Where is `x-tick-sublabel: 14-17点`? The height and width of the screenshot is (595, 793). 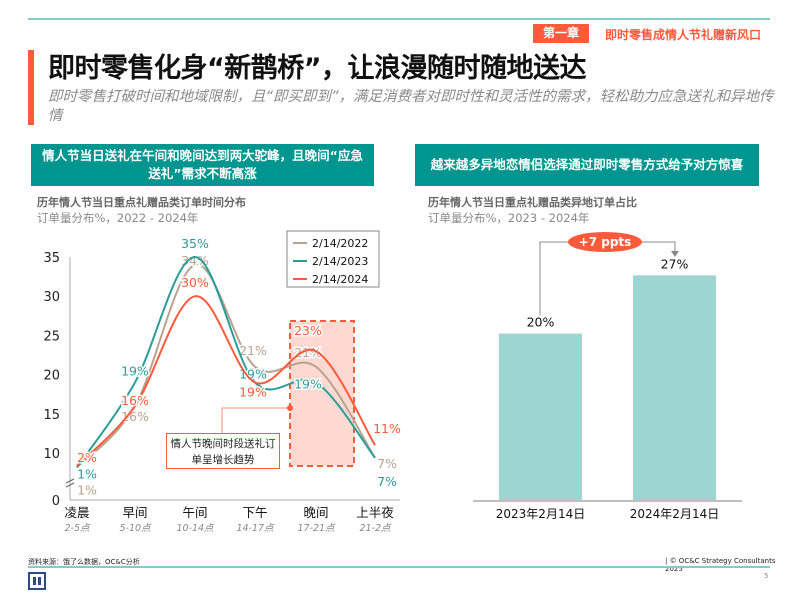
x-tick-sublabel: 14-17点 is located at coordinates (255, 528).